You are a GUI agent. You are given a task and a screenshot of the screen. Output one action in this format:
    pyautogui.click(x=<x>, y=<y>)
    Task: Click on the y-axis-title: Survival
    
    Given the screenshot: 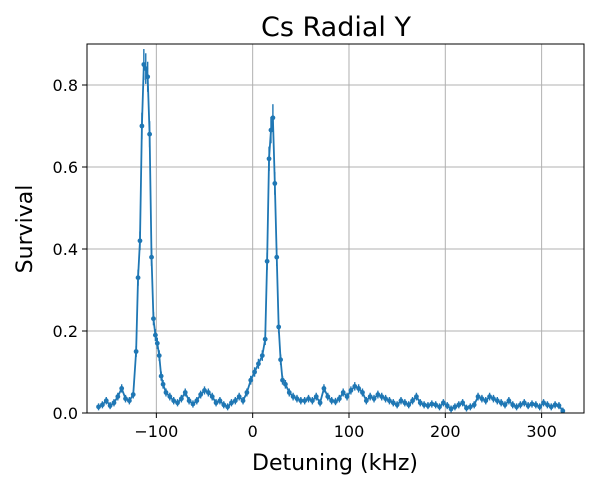 What is the action you would take?
    pyautogui.click(x=25, y=229)
    